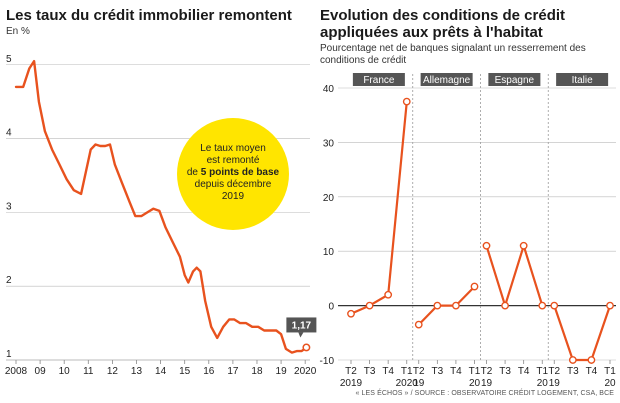  Describe the element at coordinates (41, 371) in the screenshot. I see `left-x-tick-label: 09` at that location.